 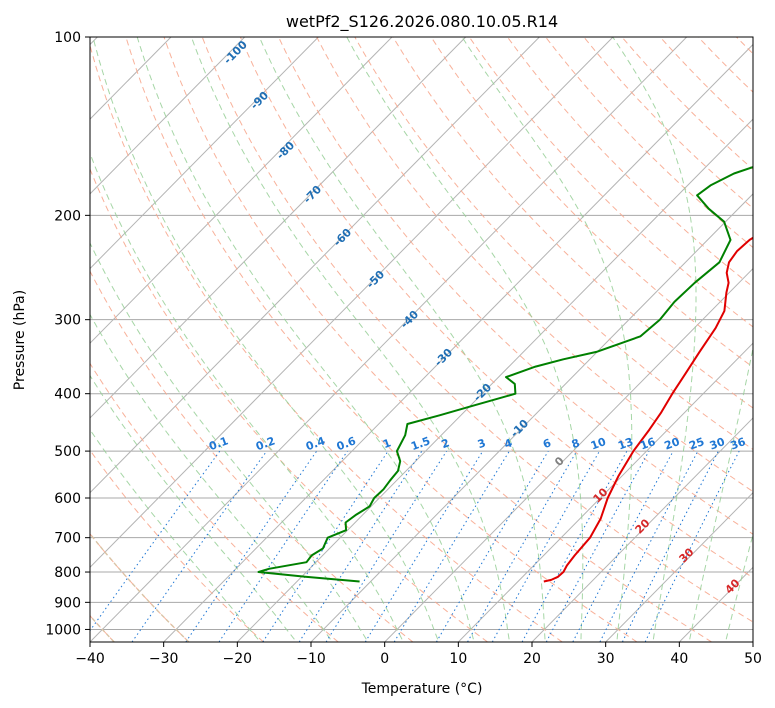 I want to click on y-tick-label: 800, so click(x=67, y=573).